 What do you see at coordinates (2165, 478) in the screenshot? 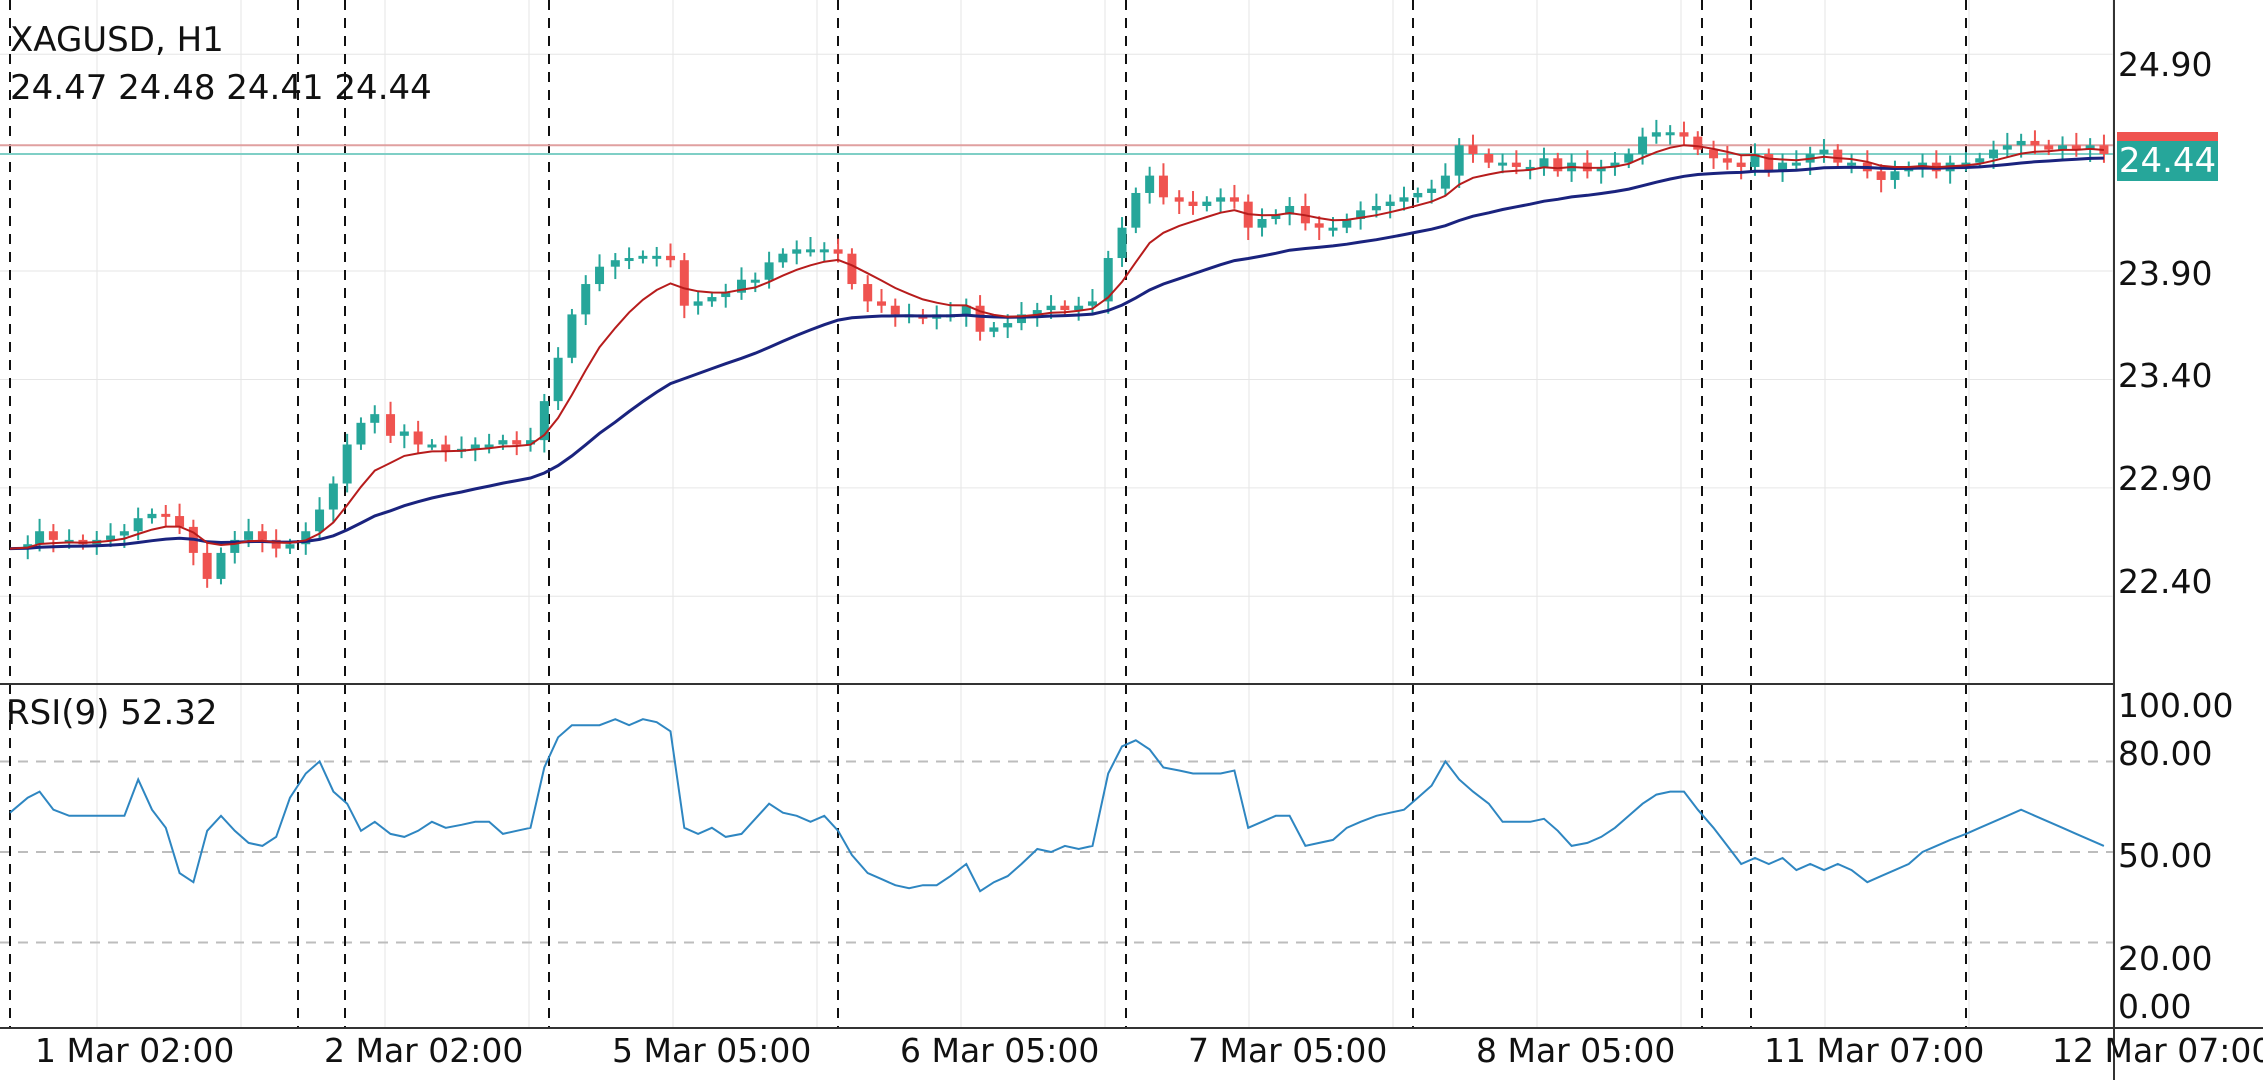
I see `price-tick: 22.90` at bounding box center [2165, 478].